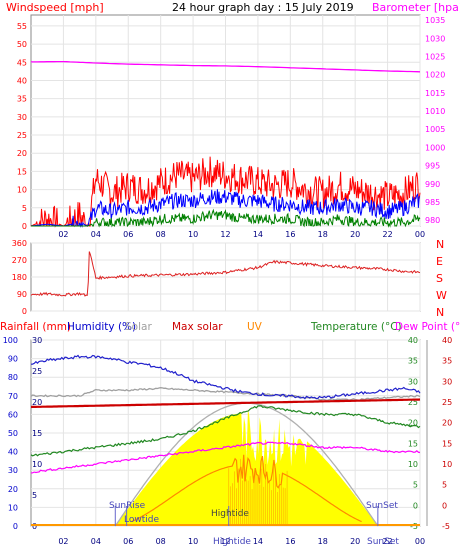 The image size is (460, 554). What do you see at coordinates (225, 377) in the screenshot?
I see `humidity-line` at bounding box center [225, 377].